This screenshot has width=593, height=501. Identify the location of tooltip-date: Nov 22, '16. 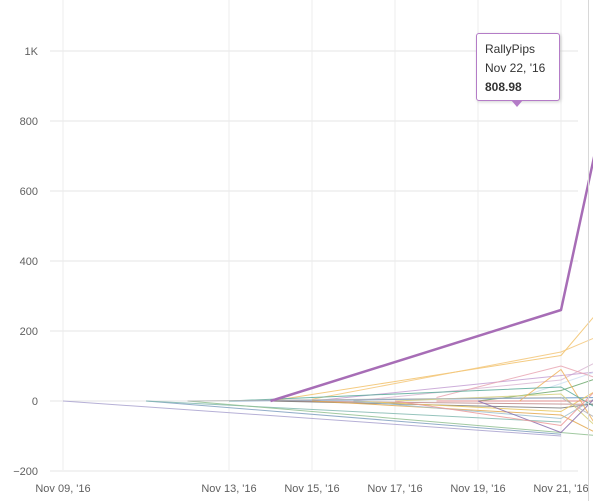
(515, 68).